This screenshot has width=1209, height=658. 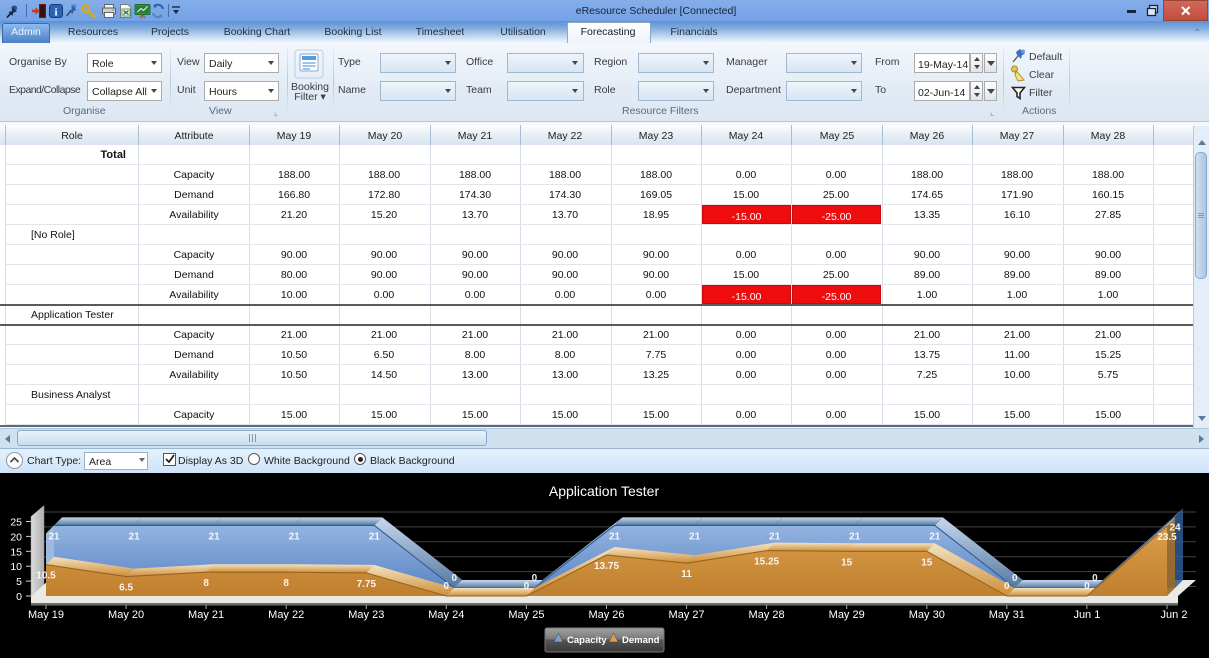 What do you see at coordinates (847, 615) in the screenshot?
I see `svg-text: May 29` at bounding box center [847, 615].